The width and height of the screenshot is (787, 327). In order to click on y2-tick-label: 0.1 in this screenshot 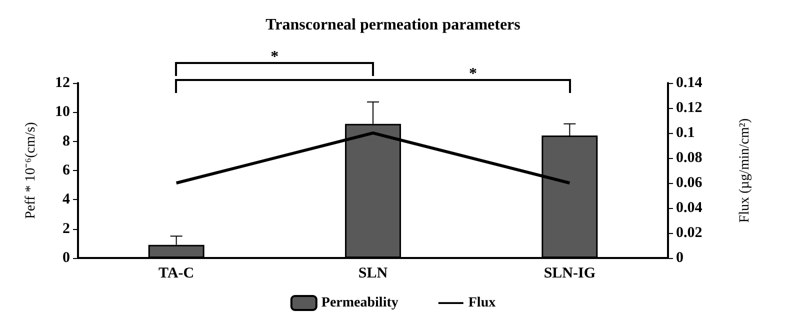, I will do `click(685, 133)`.